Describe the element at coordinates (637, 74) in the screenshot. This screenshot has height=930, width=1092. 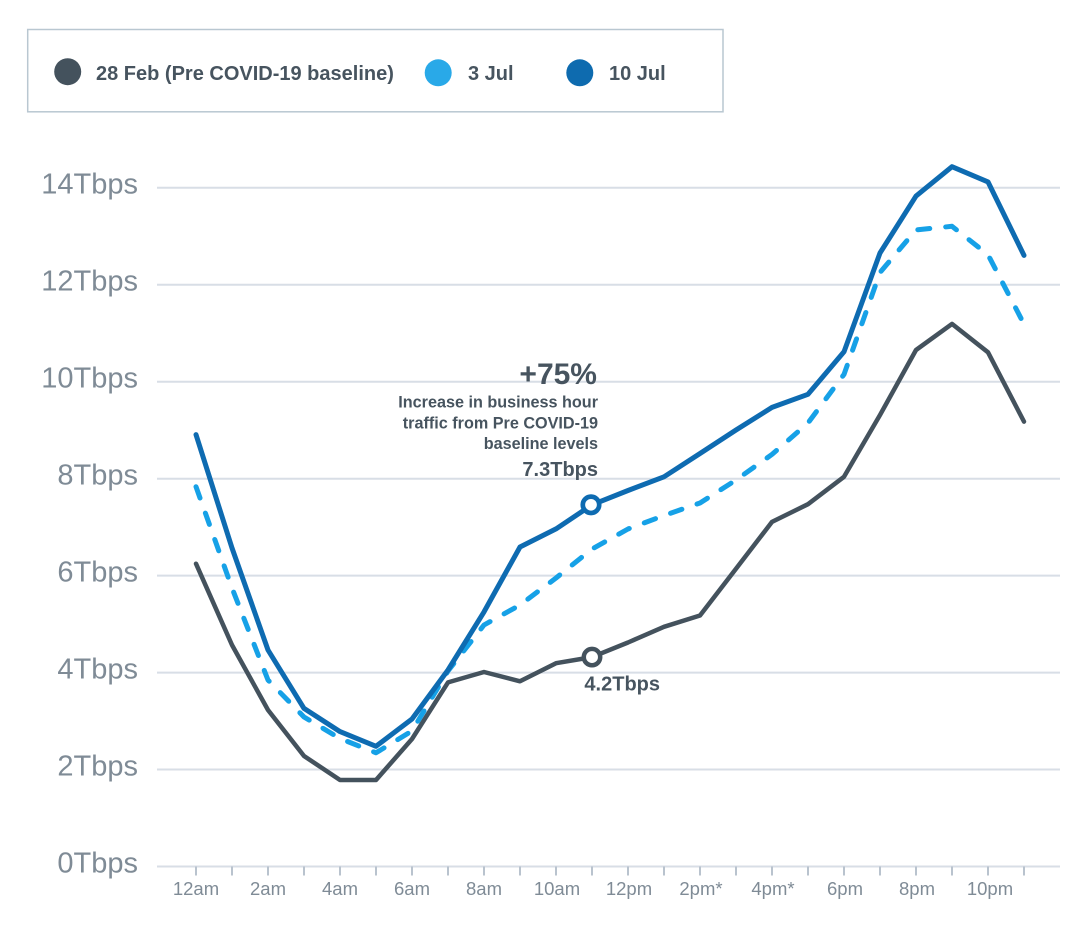
I see `svg-text: 10 Jul` at that location.